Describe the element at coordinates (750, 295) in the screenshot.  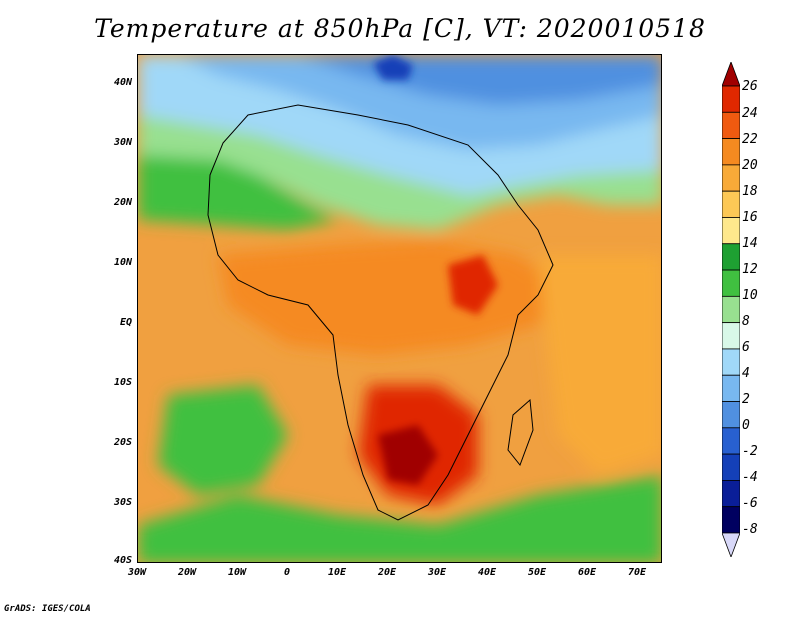
I see `colorbar-label: 10` at that location.